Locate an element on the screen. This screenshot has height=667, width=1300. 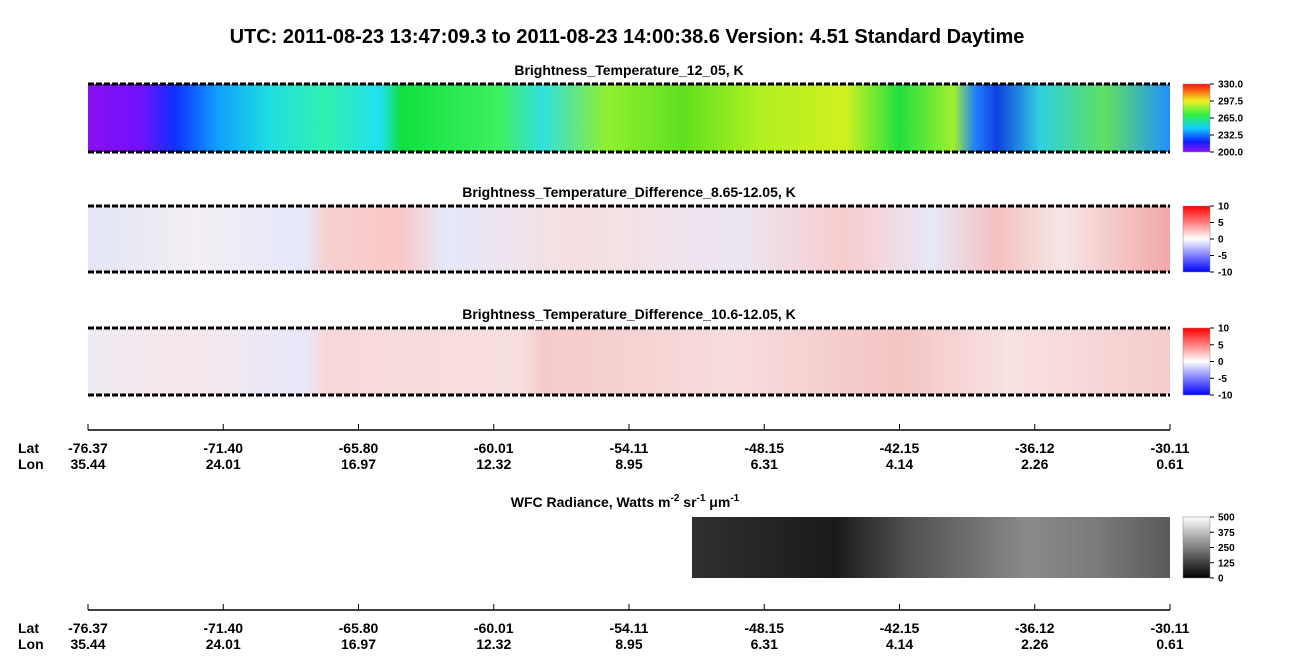
colorbar-tick-label: 297.5 is located at coordinates (1230, 102).